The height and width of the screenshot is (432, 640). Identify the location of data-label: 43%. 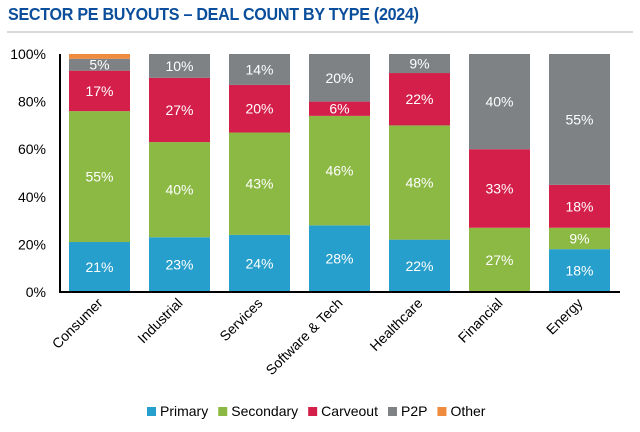
(259, 184).